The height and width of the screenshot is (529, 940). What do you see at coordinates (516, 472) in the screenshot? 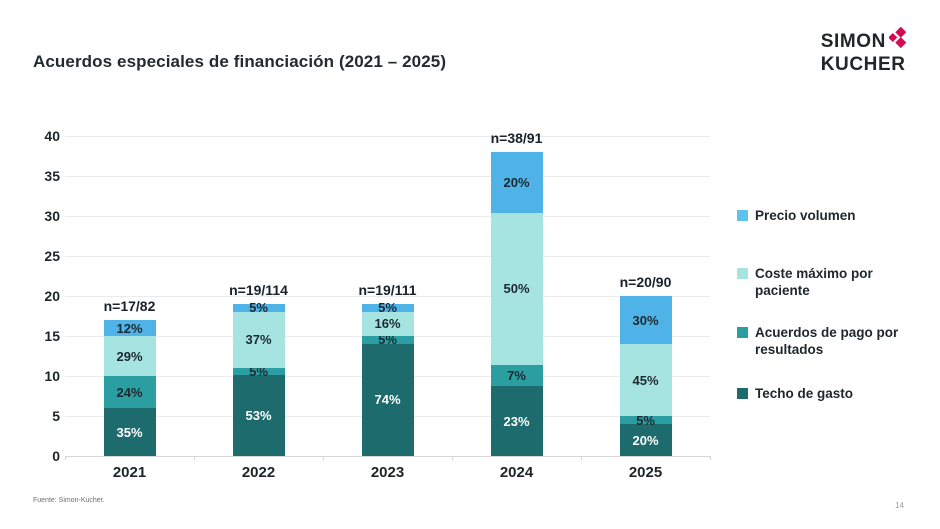
I see `x-category-label-2024: 2024` at bounding box center [516, 472].